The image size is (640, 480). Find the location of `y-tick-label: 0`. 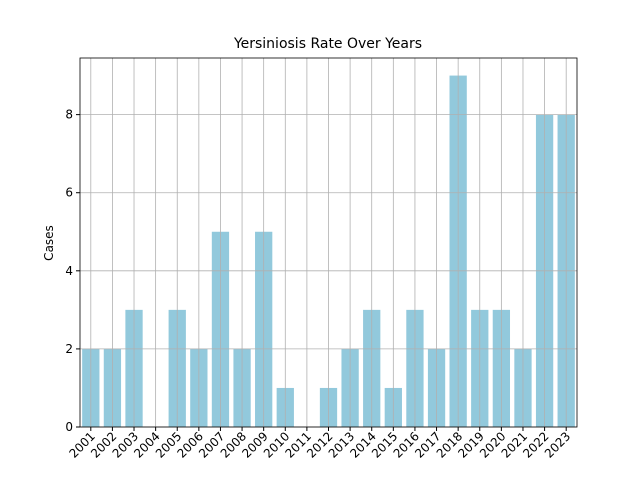

y-tick-label: 0 is located at coordinates (69, 427).